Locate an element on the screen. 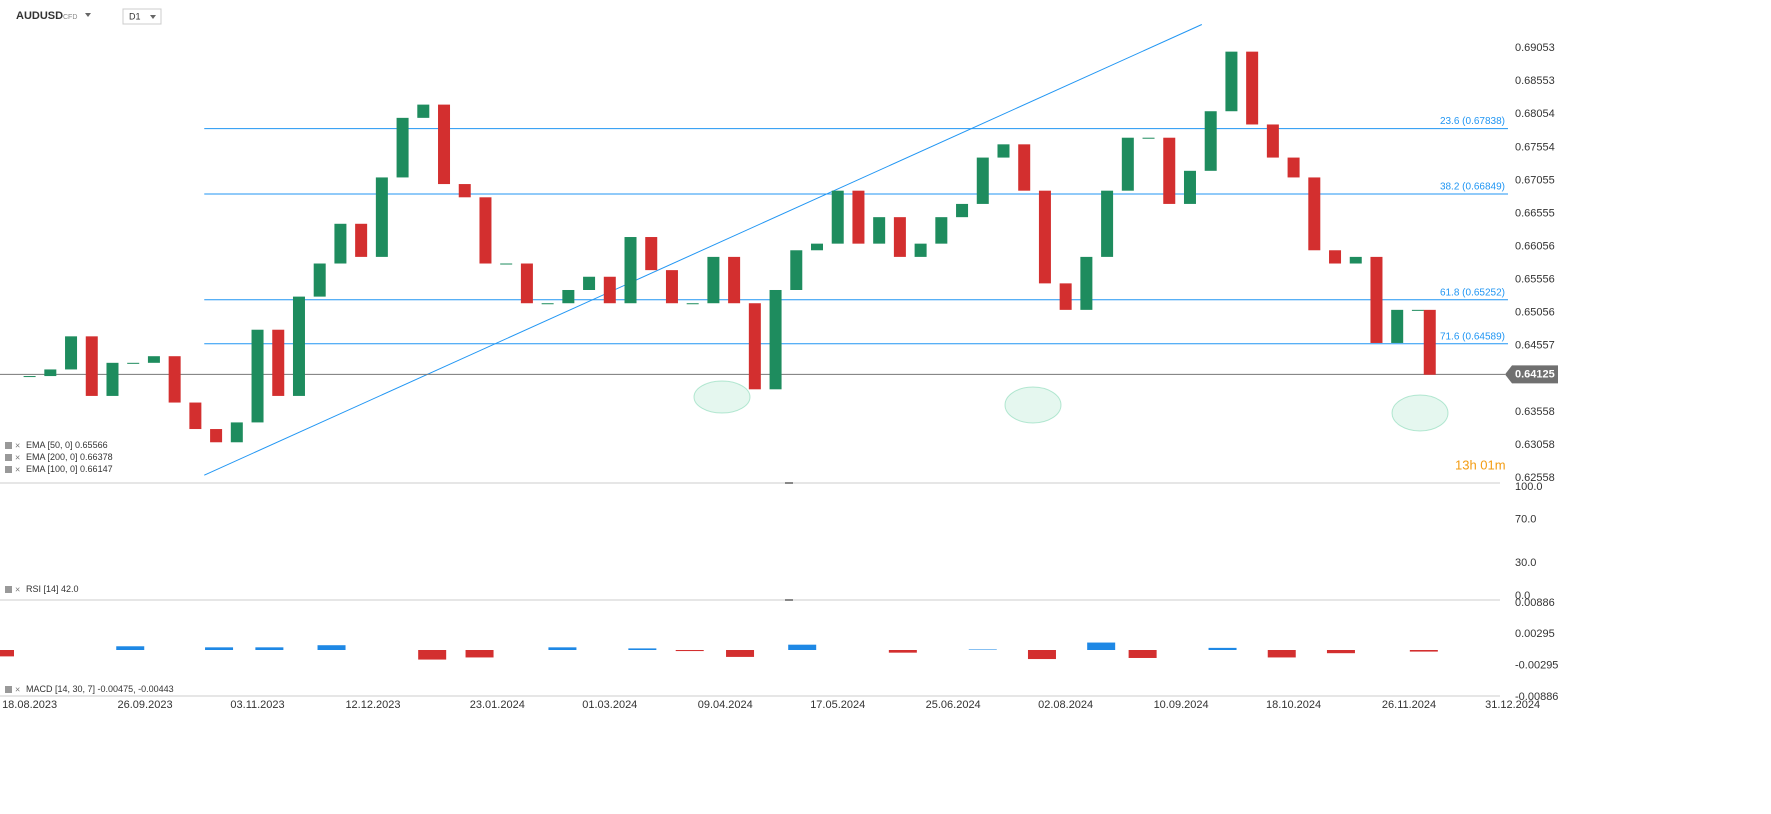 The height and width of the screenshot is (814, 1771). legend-value: 0.66378 is located at coordinates (96, 457).